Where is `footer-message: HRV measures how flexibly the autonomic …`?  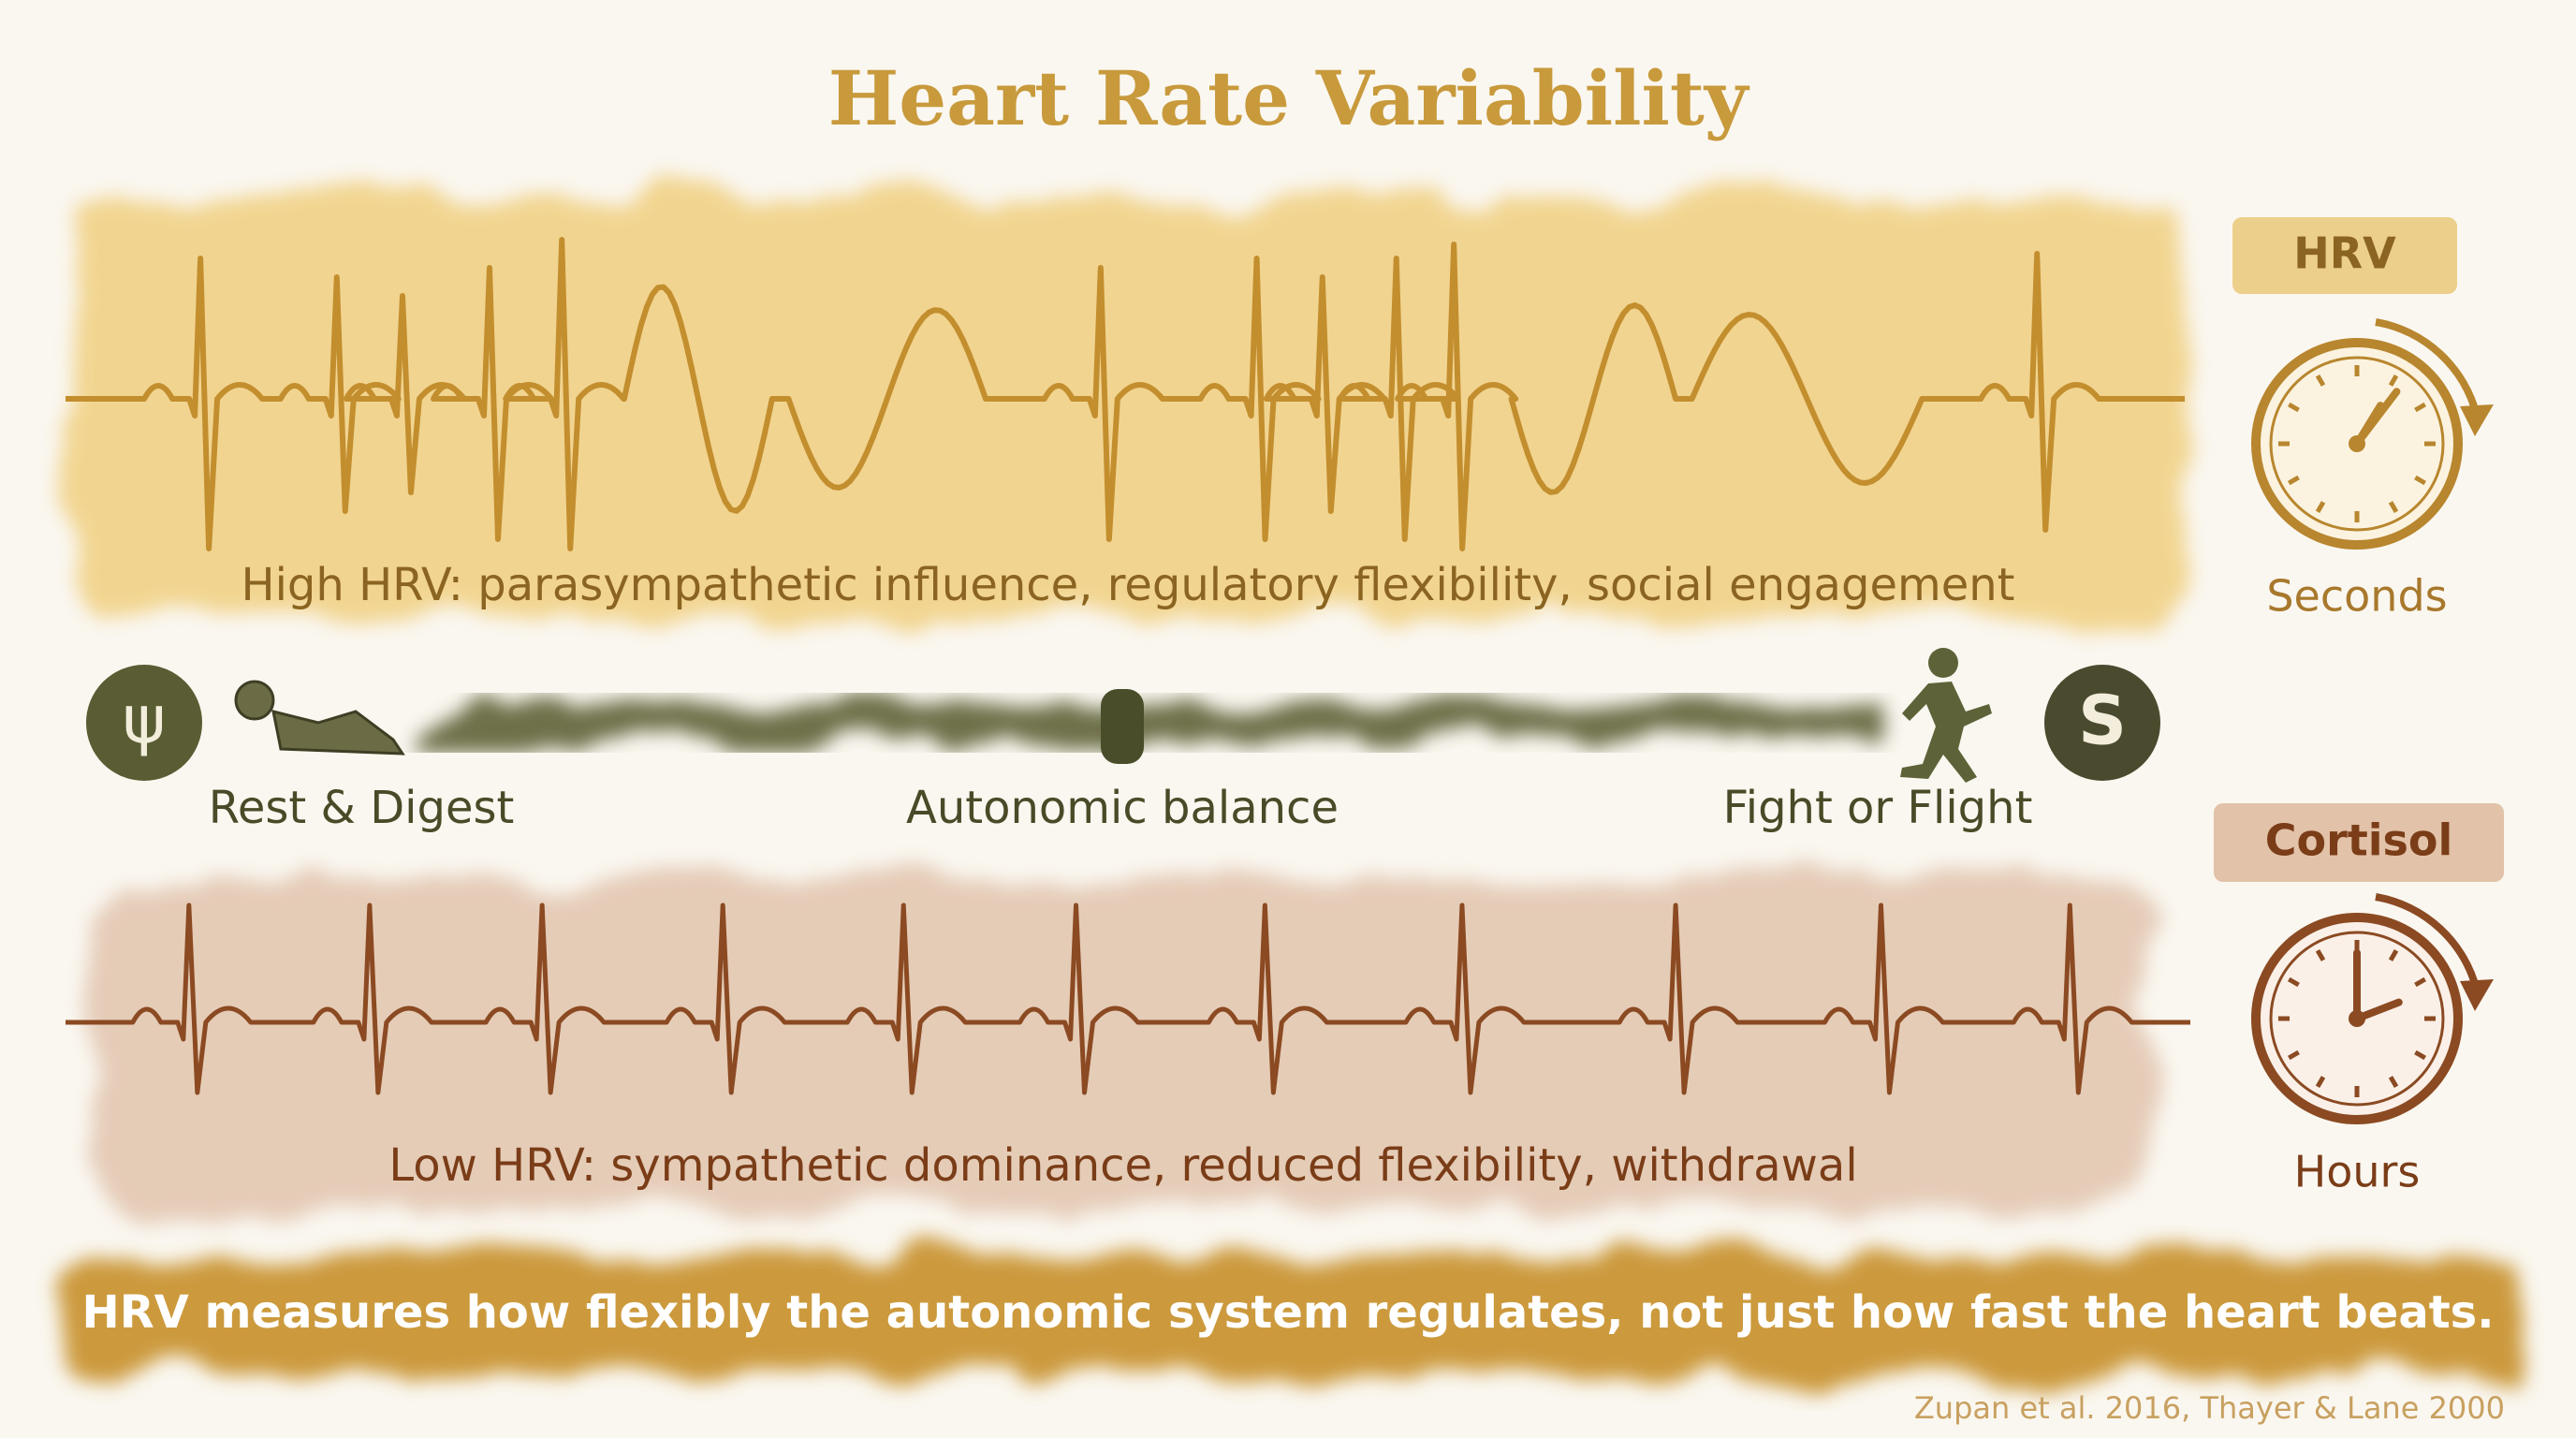
footer-message: HRV measures how flexibly the autonomic … is located at coordinates (1288, 1312).